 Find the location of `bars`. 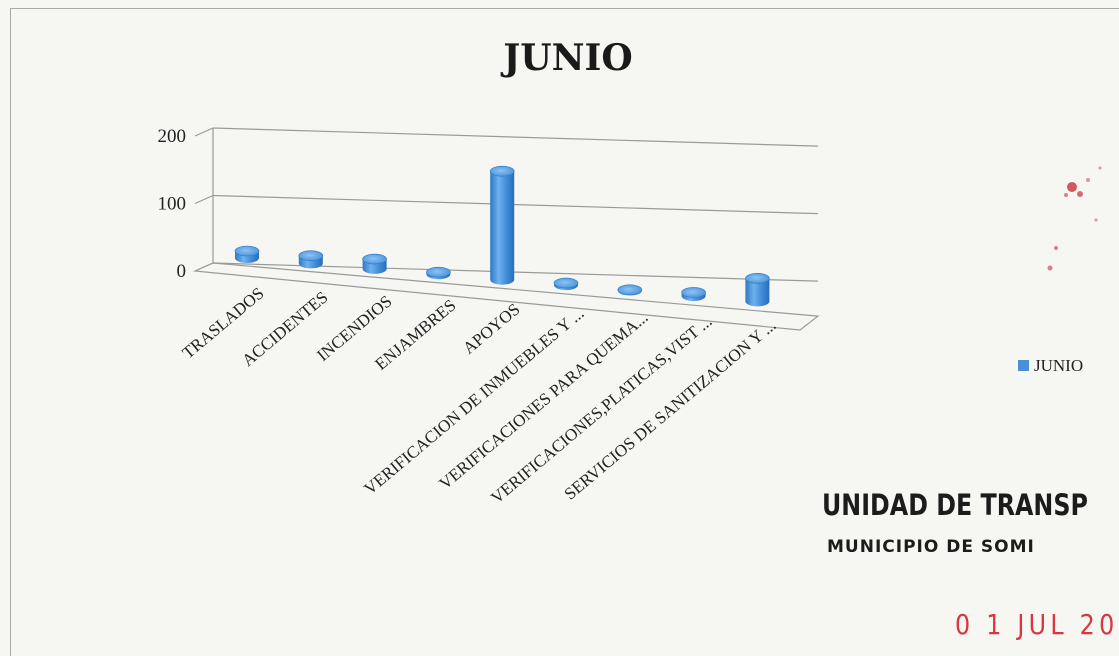

bars is located at coordinates (502, 236).